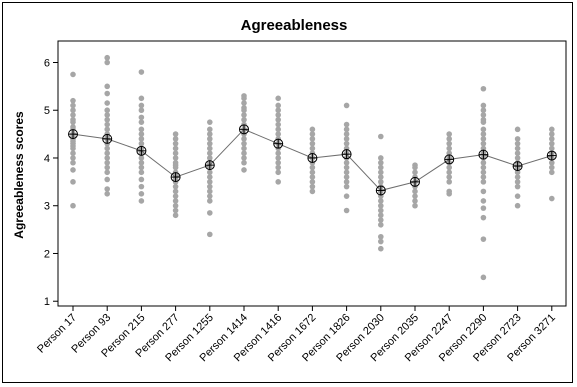 This screenshot has height=387, width=577. Describe the element at coordinates (47, 159) in the screenshot. I see `y-tick-label: 4` at that location.